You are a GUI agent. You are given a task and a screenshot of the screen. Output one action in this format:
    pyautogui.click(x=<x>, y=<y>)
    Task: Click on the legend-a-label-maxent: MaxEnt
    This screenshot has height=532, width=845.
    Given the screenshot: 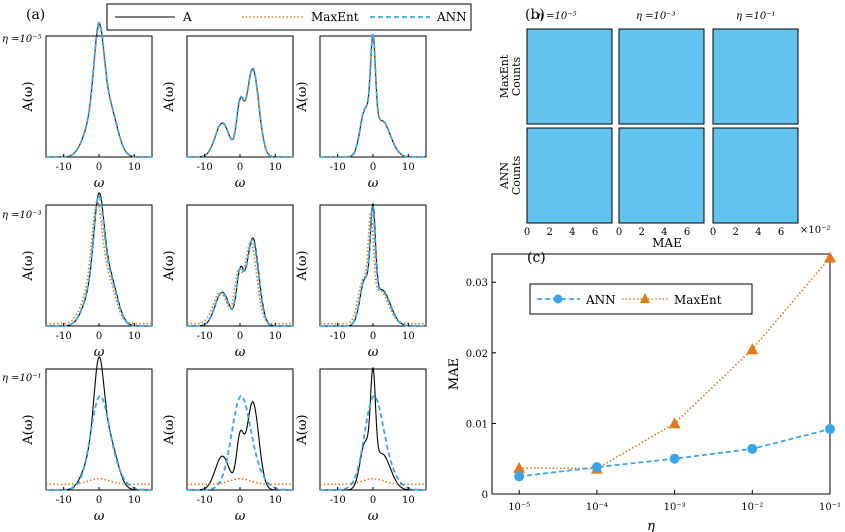 What is the action you would take?
    pyautogui.click(x=335, y=17)
    